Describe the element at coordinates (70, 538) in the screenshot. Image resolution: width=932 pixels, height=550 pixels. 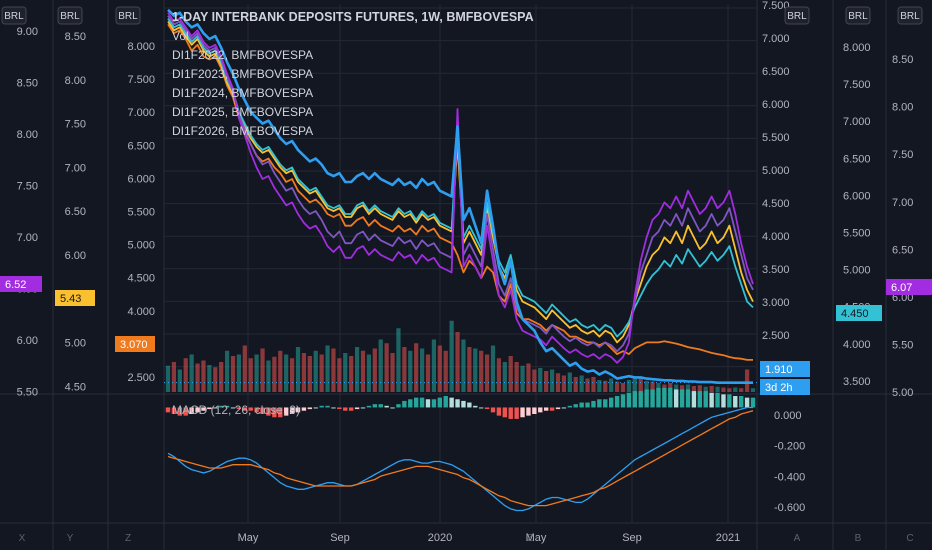
I see `scale-letter: Y` at that location.